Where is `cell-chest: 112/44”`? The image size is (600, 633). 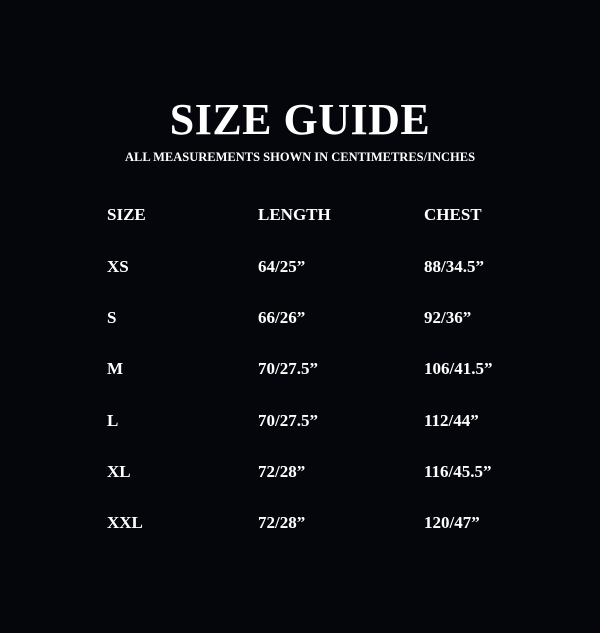 cell-chest: 112/44” is located at coordinates (451, 420).